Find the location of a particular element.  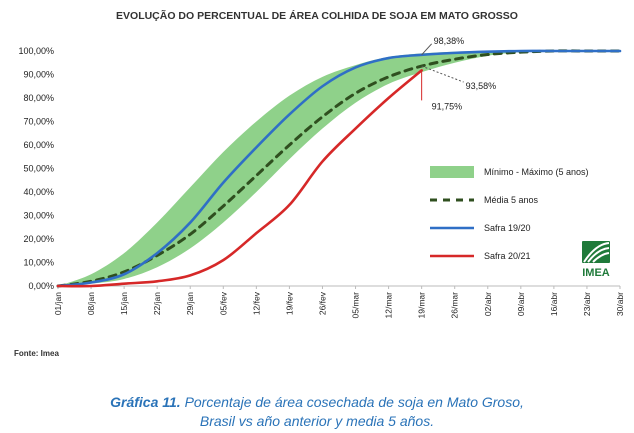

y-tick-label: 70,00% is located at coordinates (38, 122).